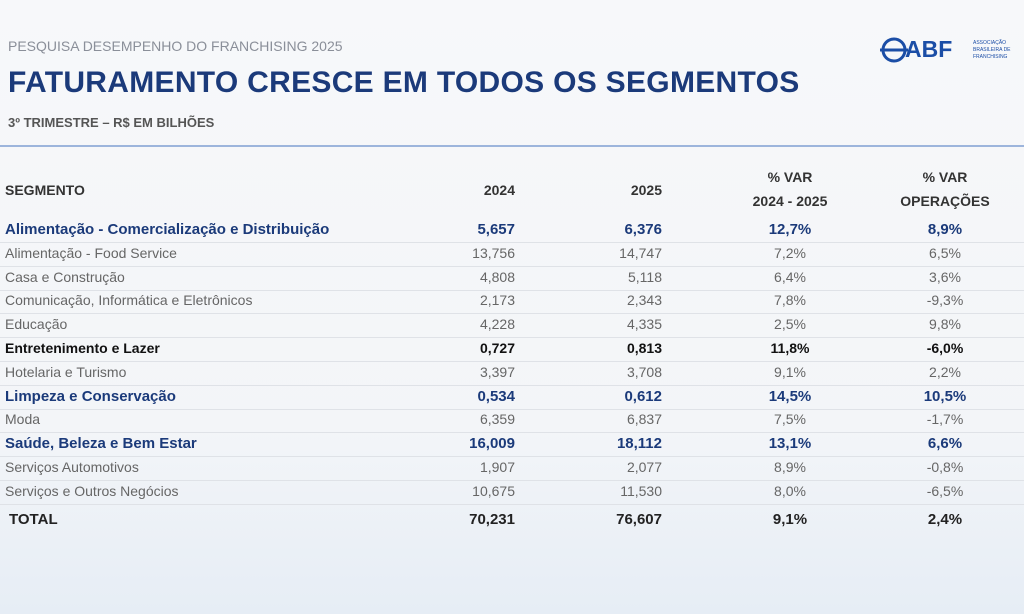  I want to click on cell-value: 9,8%, so click(945, 324).